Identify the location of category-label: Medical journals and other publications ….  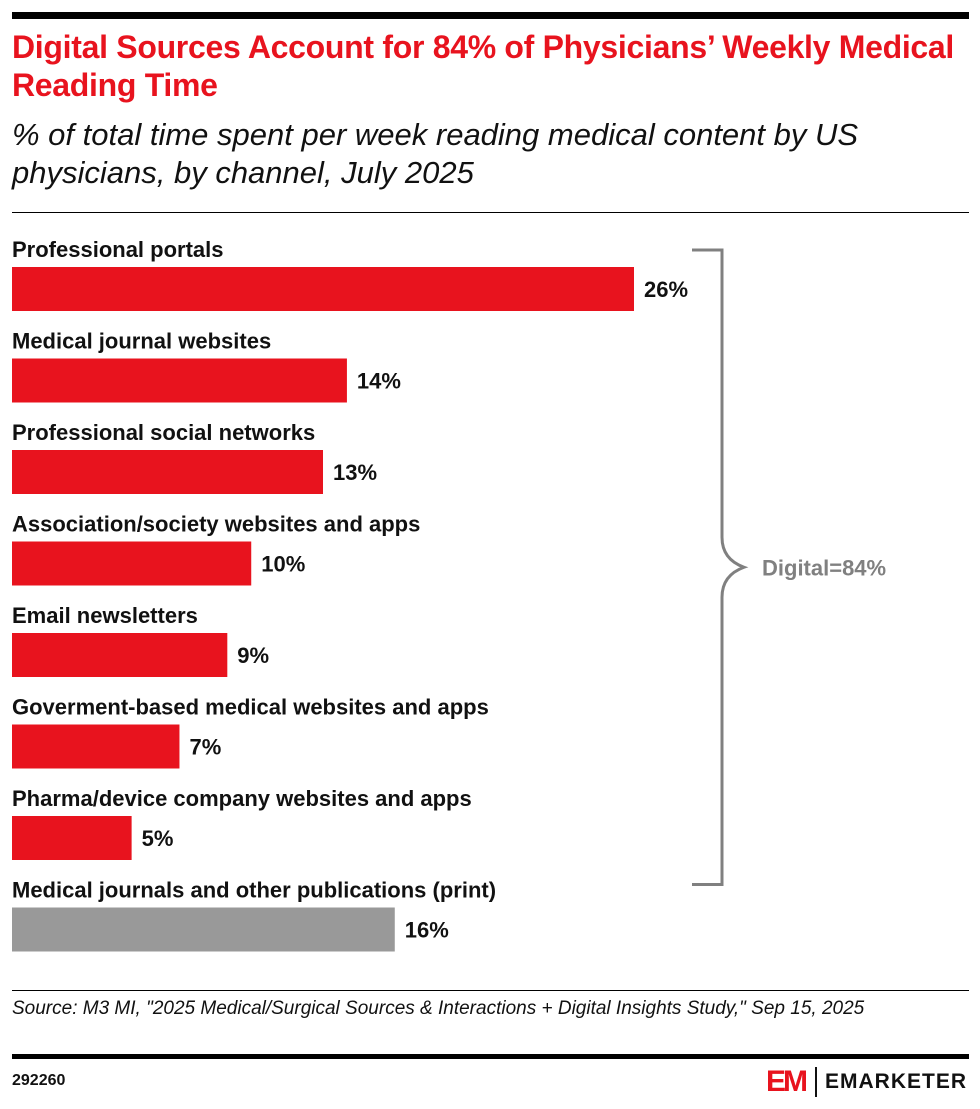
(254, 890).